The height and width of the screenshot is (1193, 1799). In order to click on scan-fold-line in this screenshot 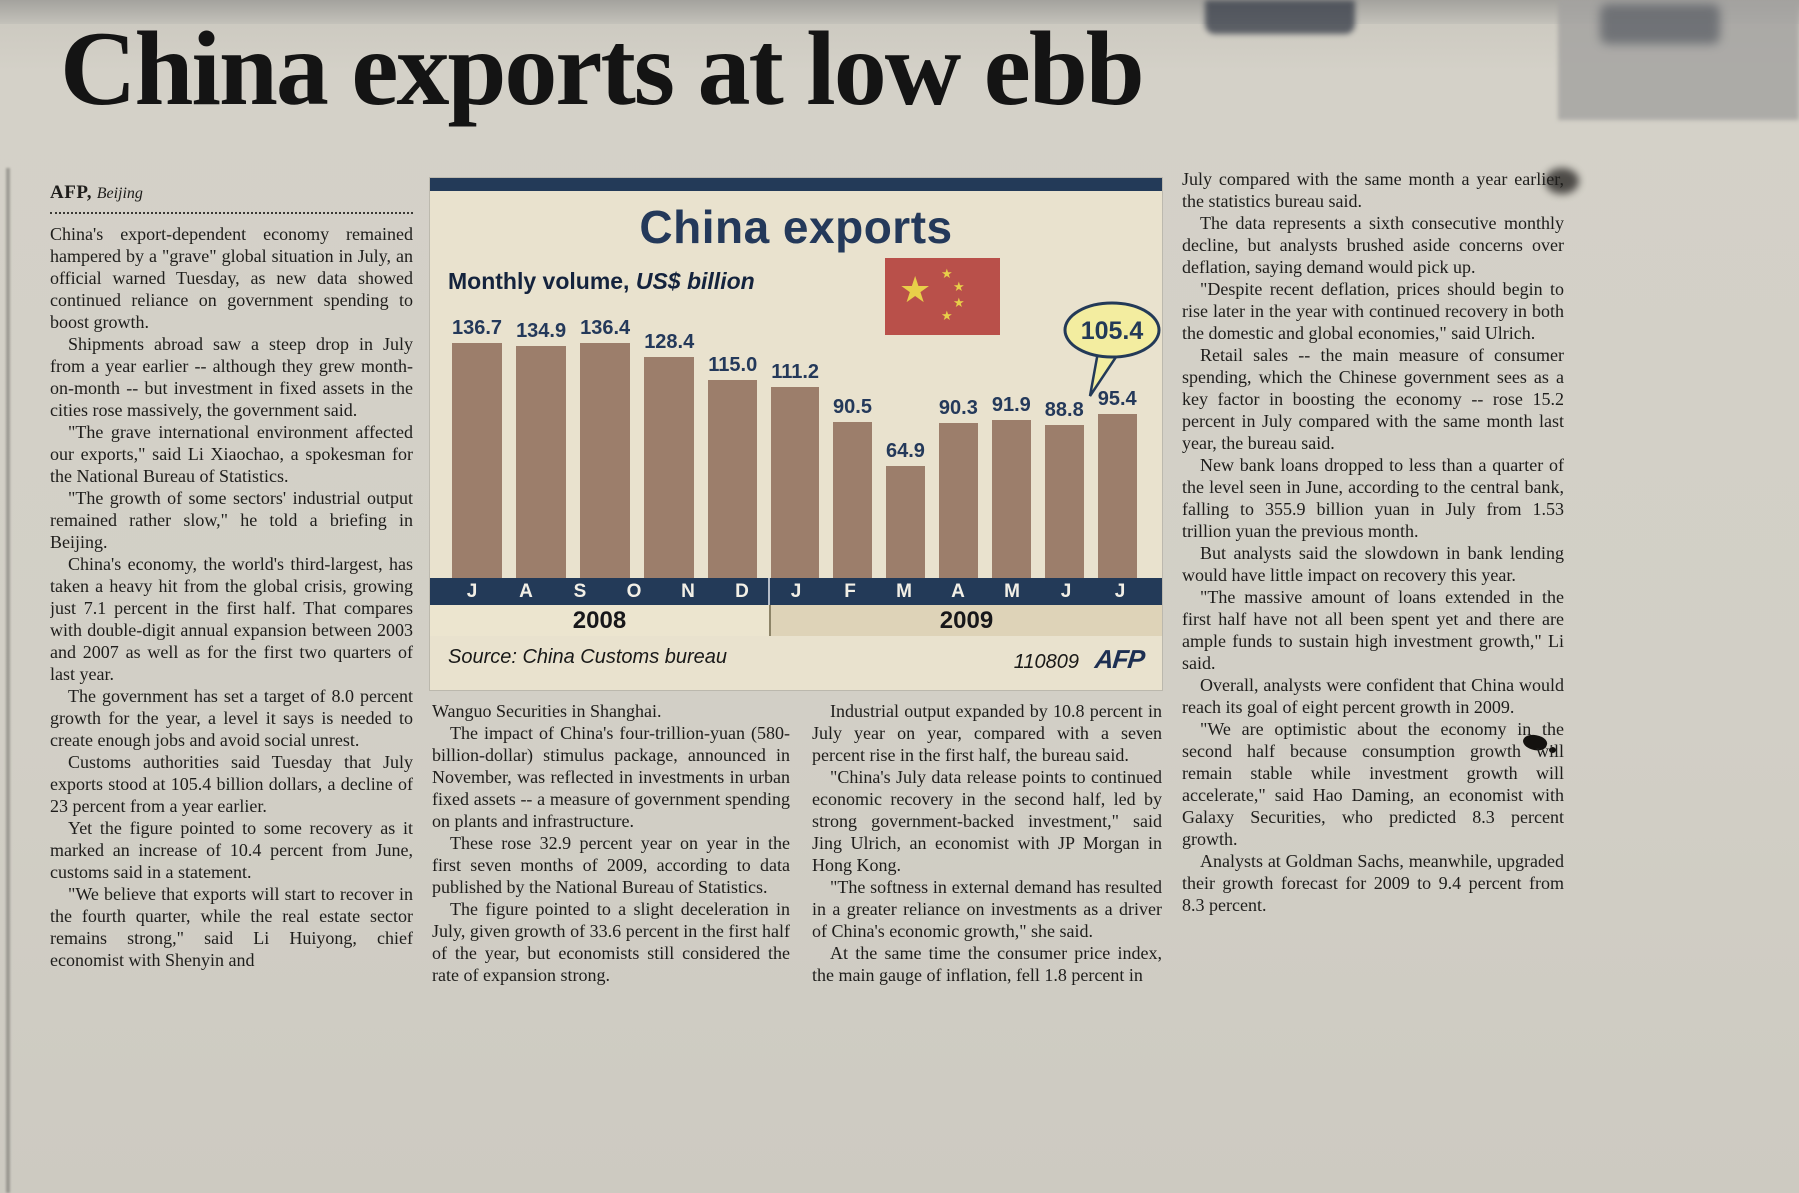, I will do `click(8, 680)`.